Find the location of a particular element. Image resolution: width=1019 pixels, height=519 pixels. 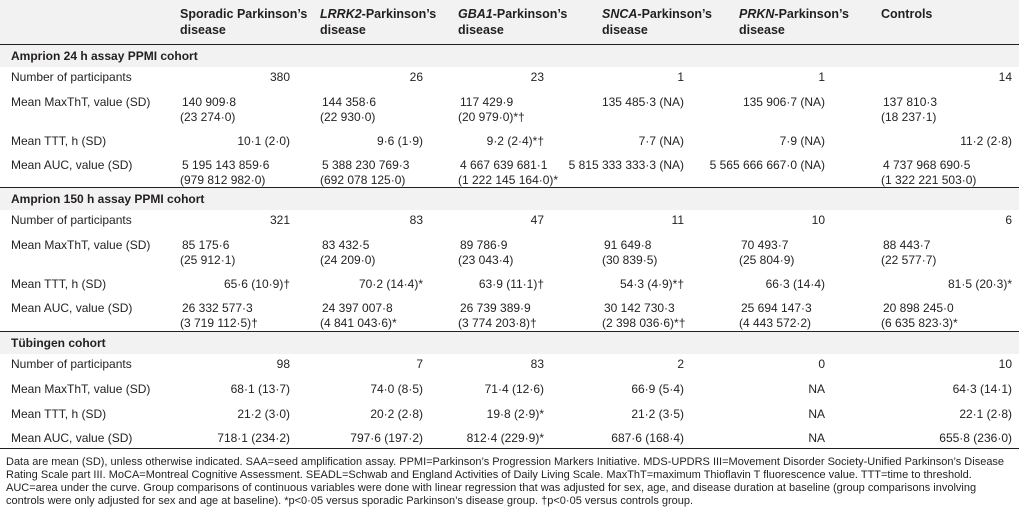

table-cell: 63·9 (11·1)† is located at coordinates (459, 284).